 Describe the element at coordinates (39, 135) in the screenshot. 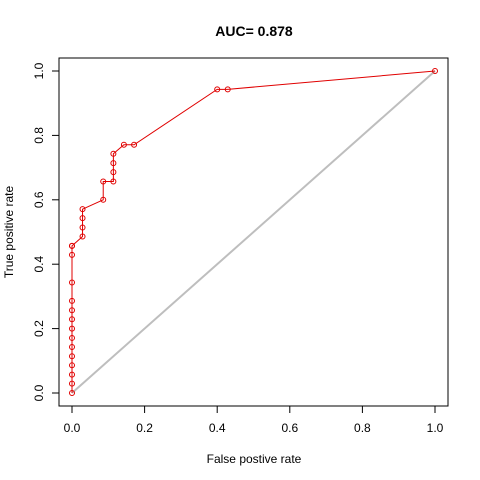

I see `y-tick-label: 0.8` at that location.